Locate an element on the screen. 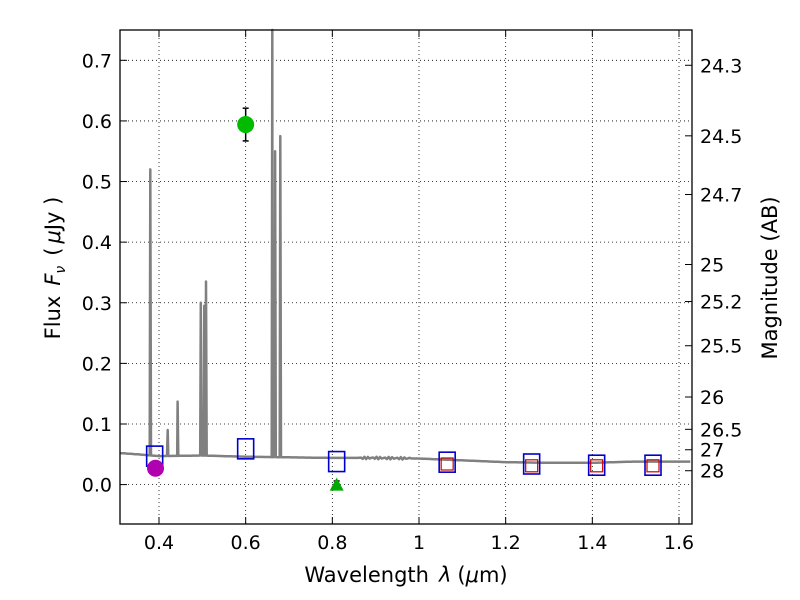  y-tick-label: 0.3 is located at coordinates (97, 304).